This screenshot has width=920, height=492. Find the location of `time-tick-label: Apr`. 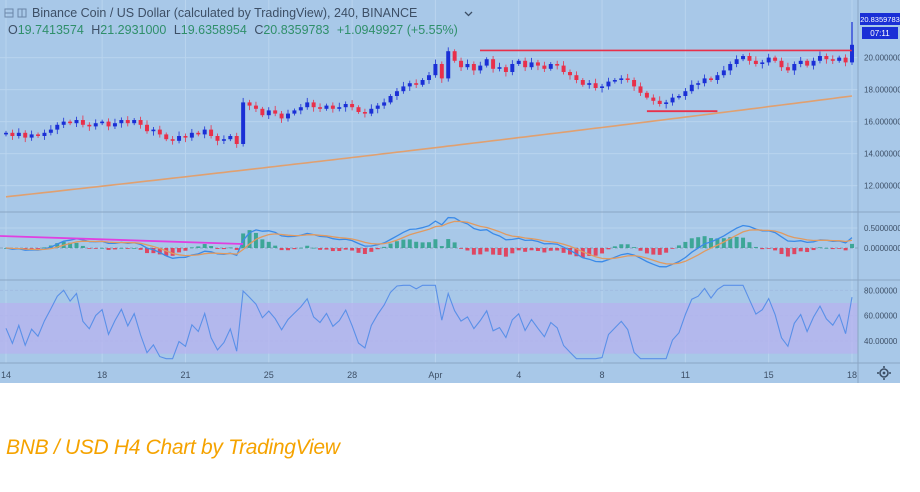

time-tick-label: Apr is located at coordinates (435, 375).